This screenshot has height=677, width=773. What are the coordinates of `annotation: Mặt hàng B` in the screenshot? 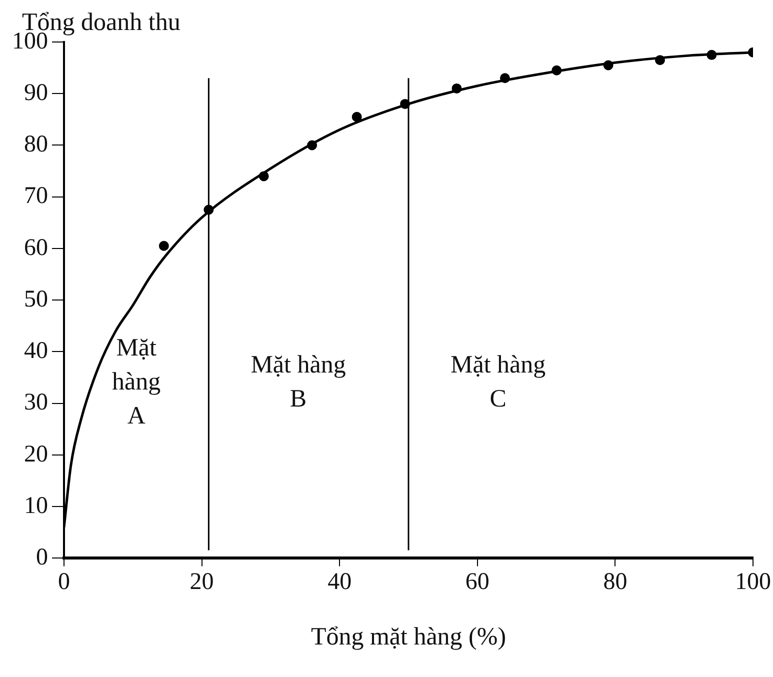 It's located at (298, 381).